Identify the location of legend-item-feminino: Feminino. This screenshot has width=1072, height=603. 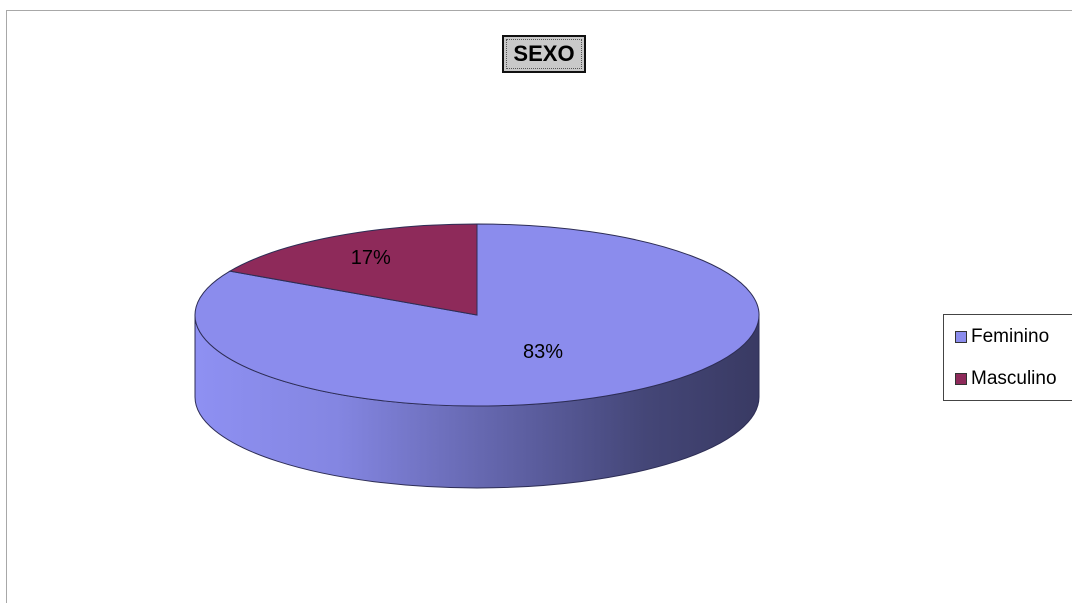
(1002, 337).